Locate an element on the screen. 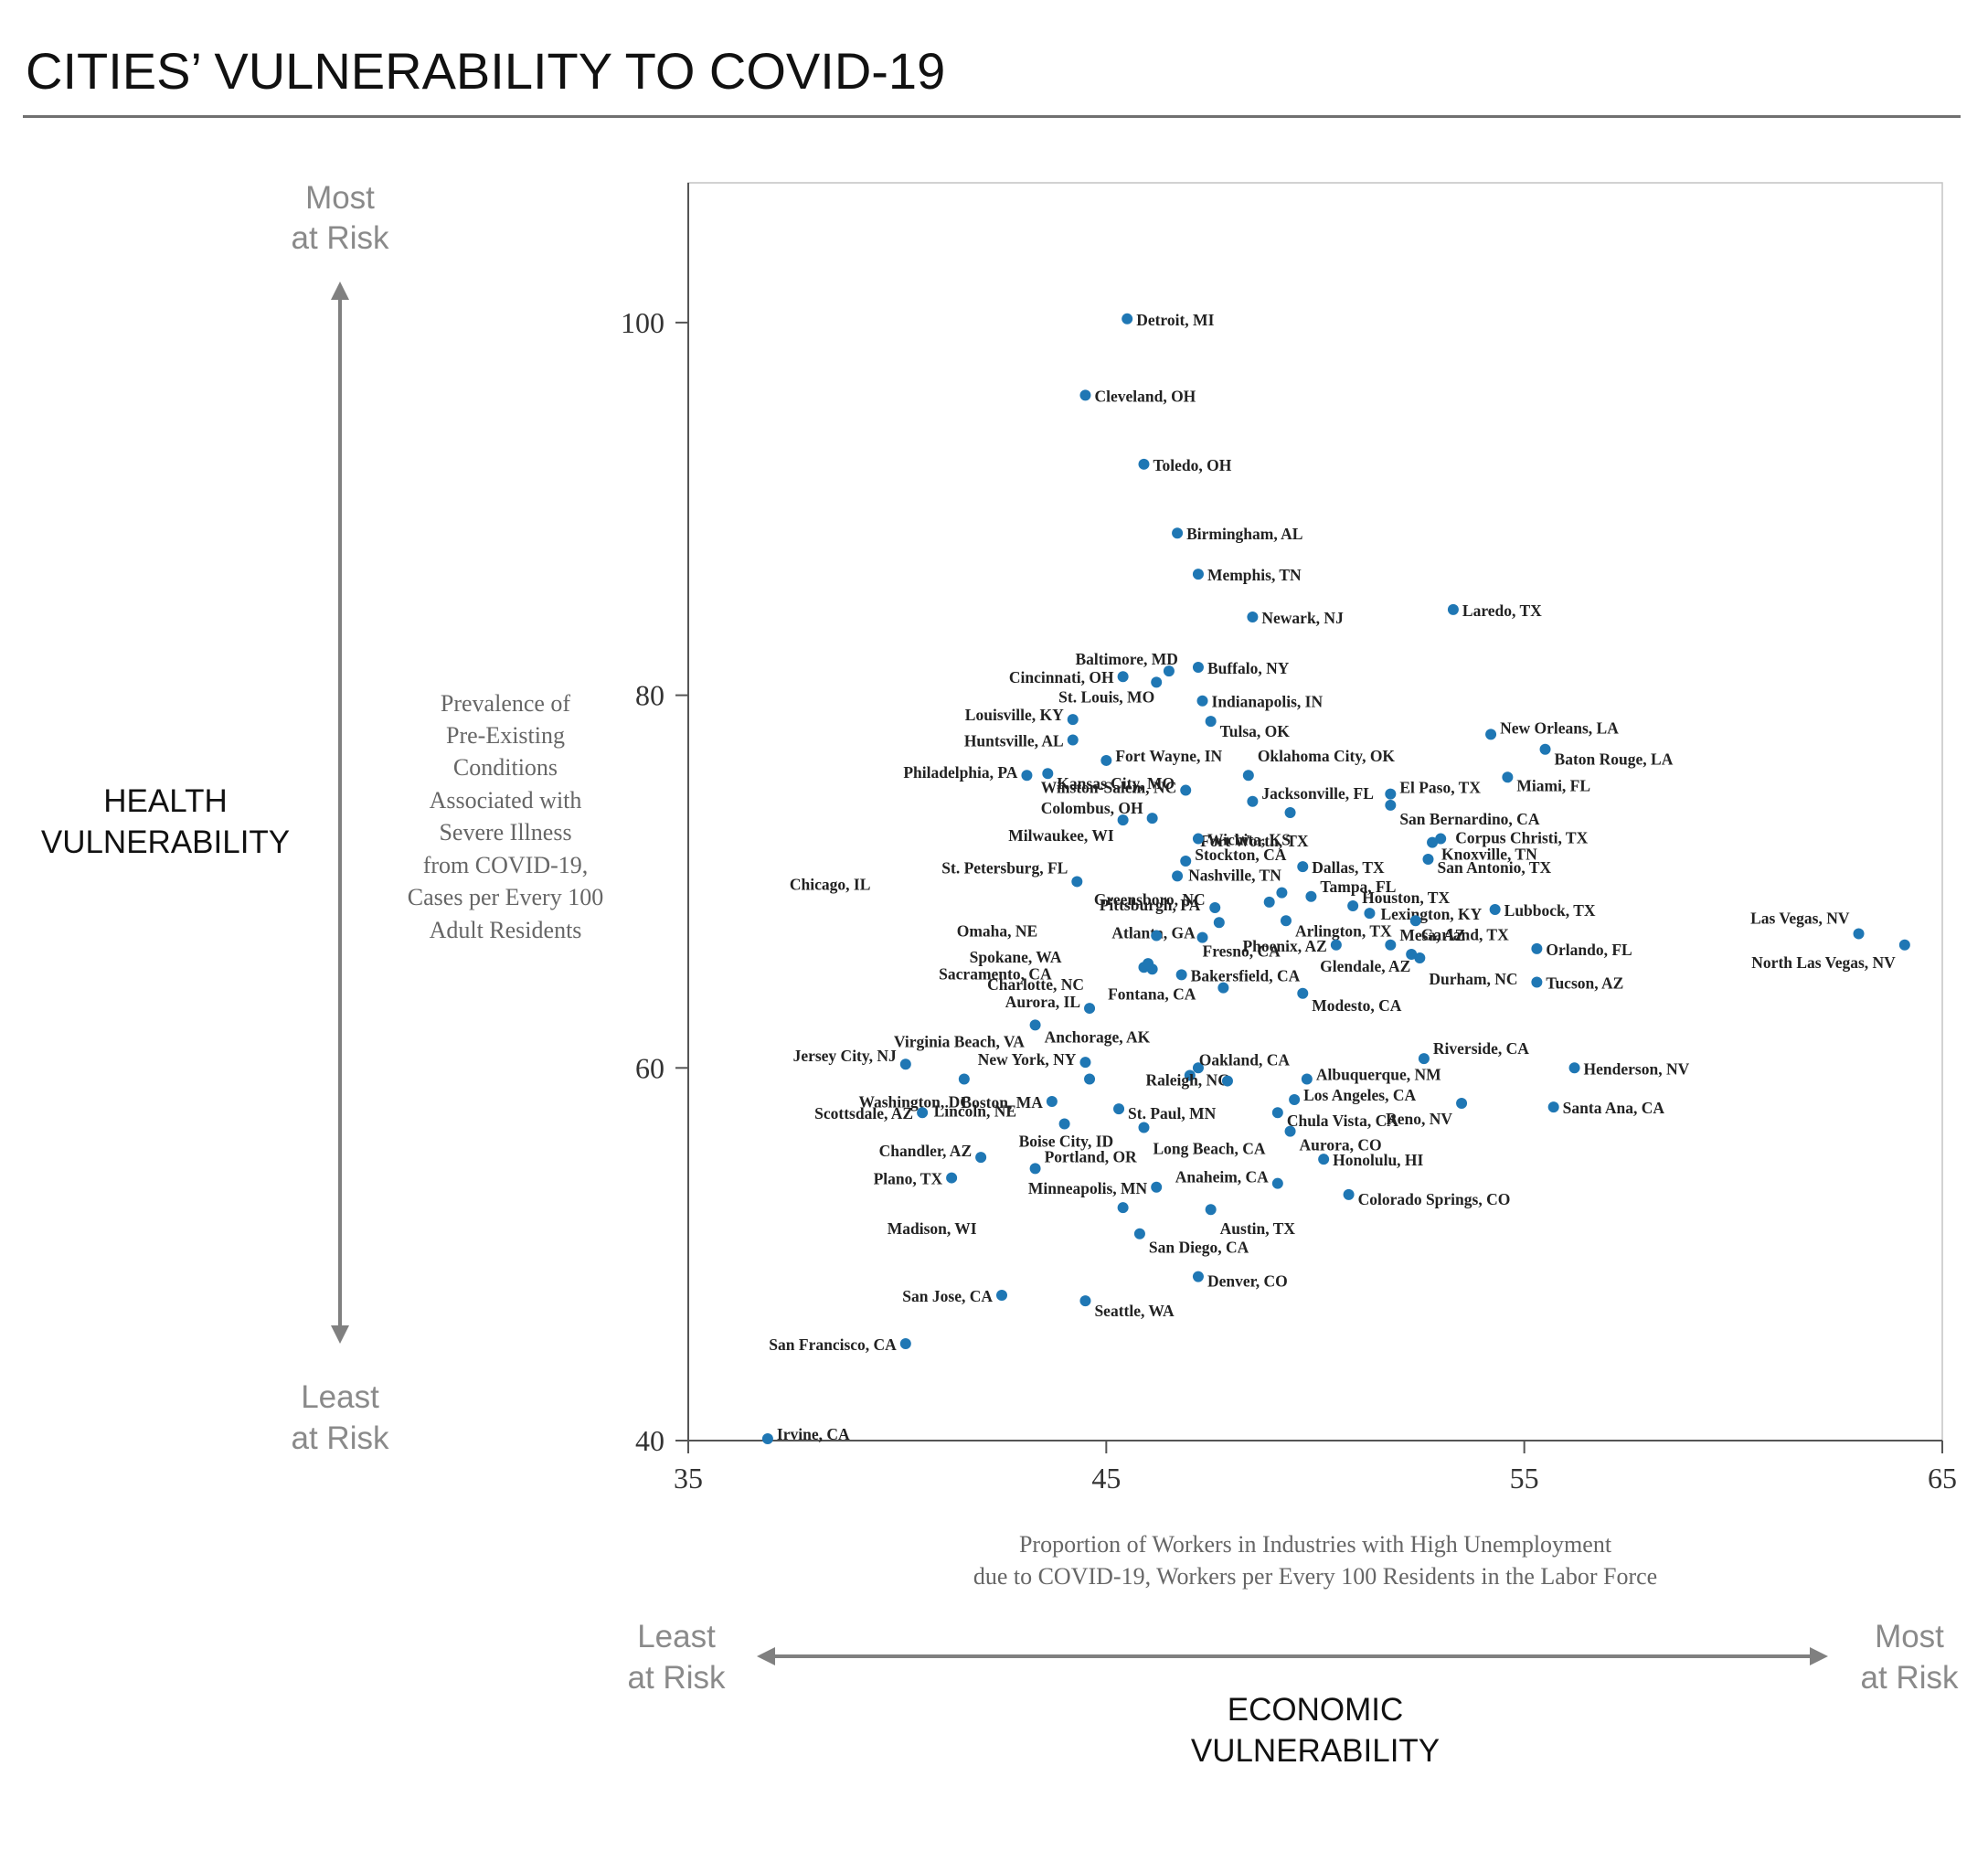 This screenshot has width=1988, height=1851. y-heading-line1: HEALTH is located at coordinates (165, 801).